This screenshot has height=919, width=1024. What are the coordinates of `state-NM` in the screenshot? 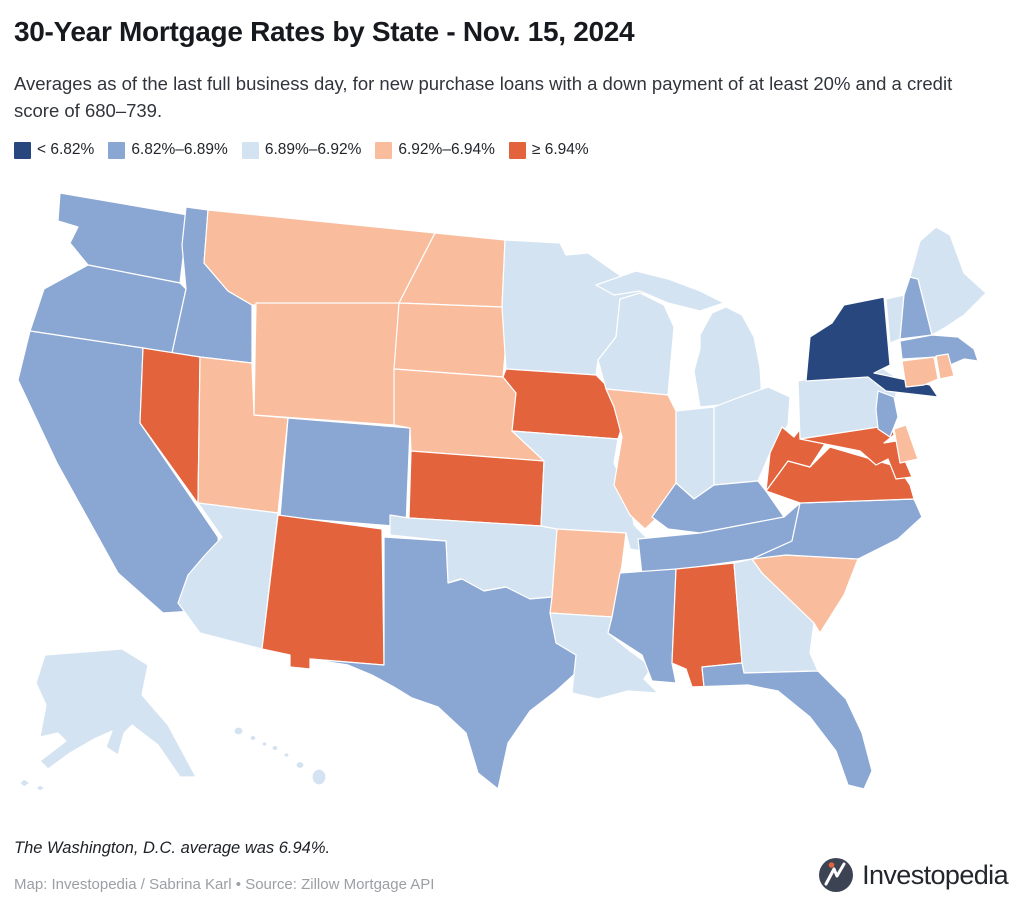 It's located at (323, 592).